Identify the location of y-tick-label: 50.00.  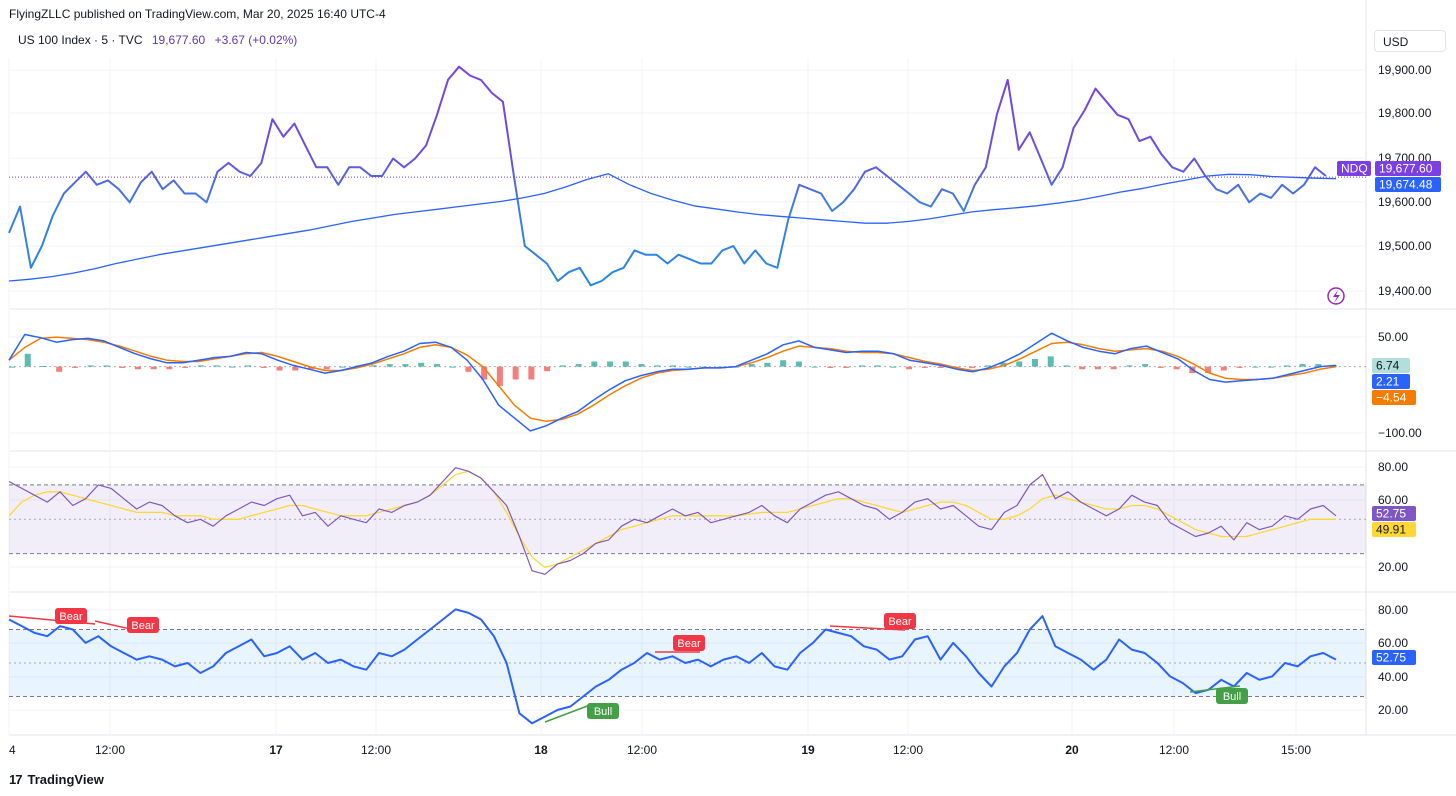
(1393, 337).